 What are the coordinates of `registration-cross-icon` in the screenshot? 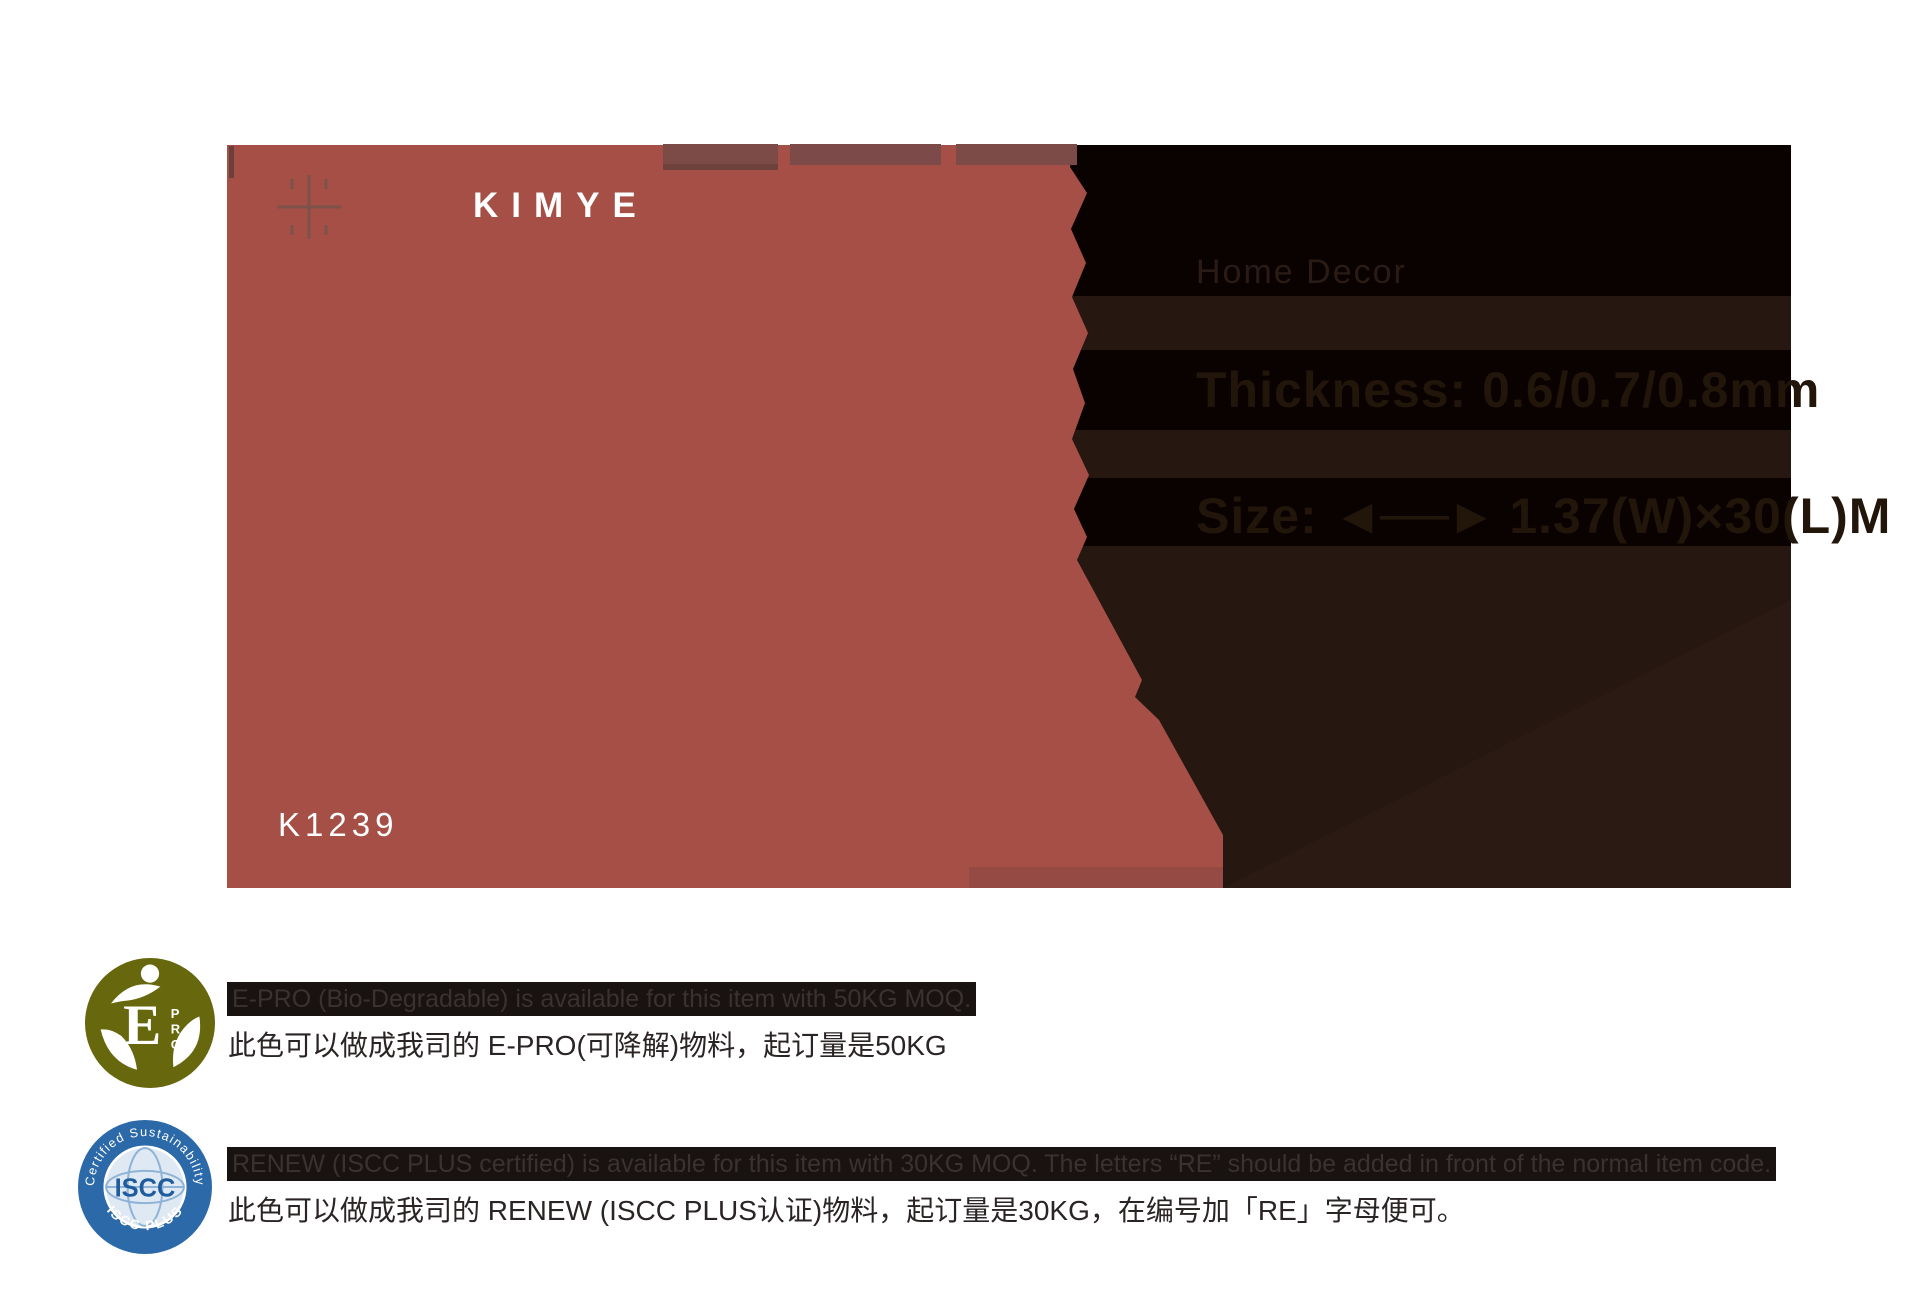 It's located at (309, 207).